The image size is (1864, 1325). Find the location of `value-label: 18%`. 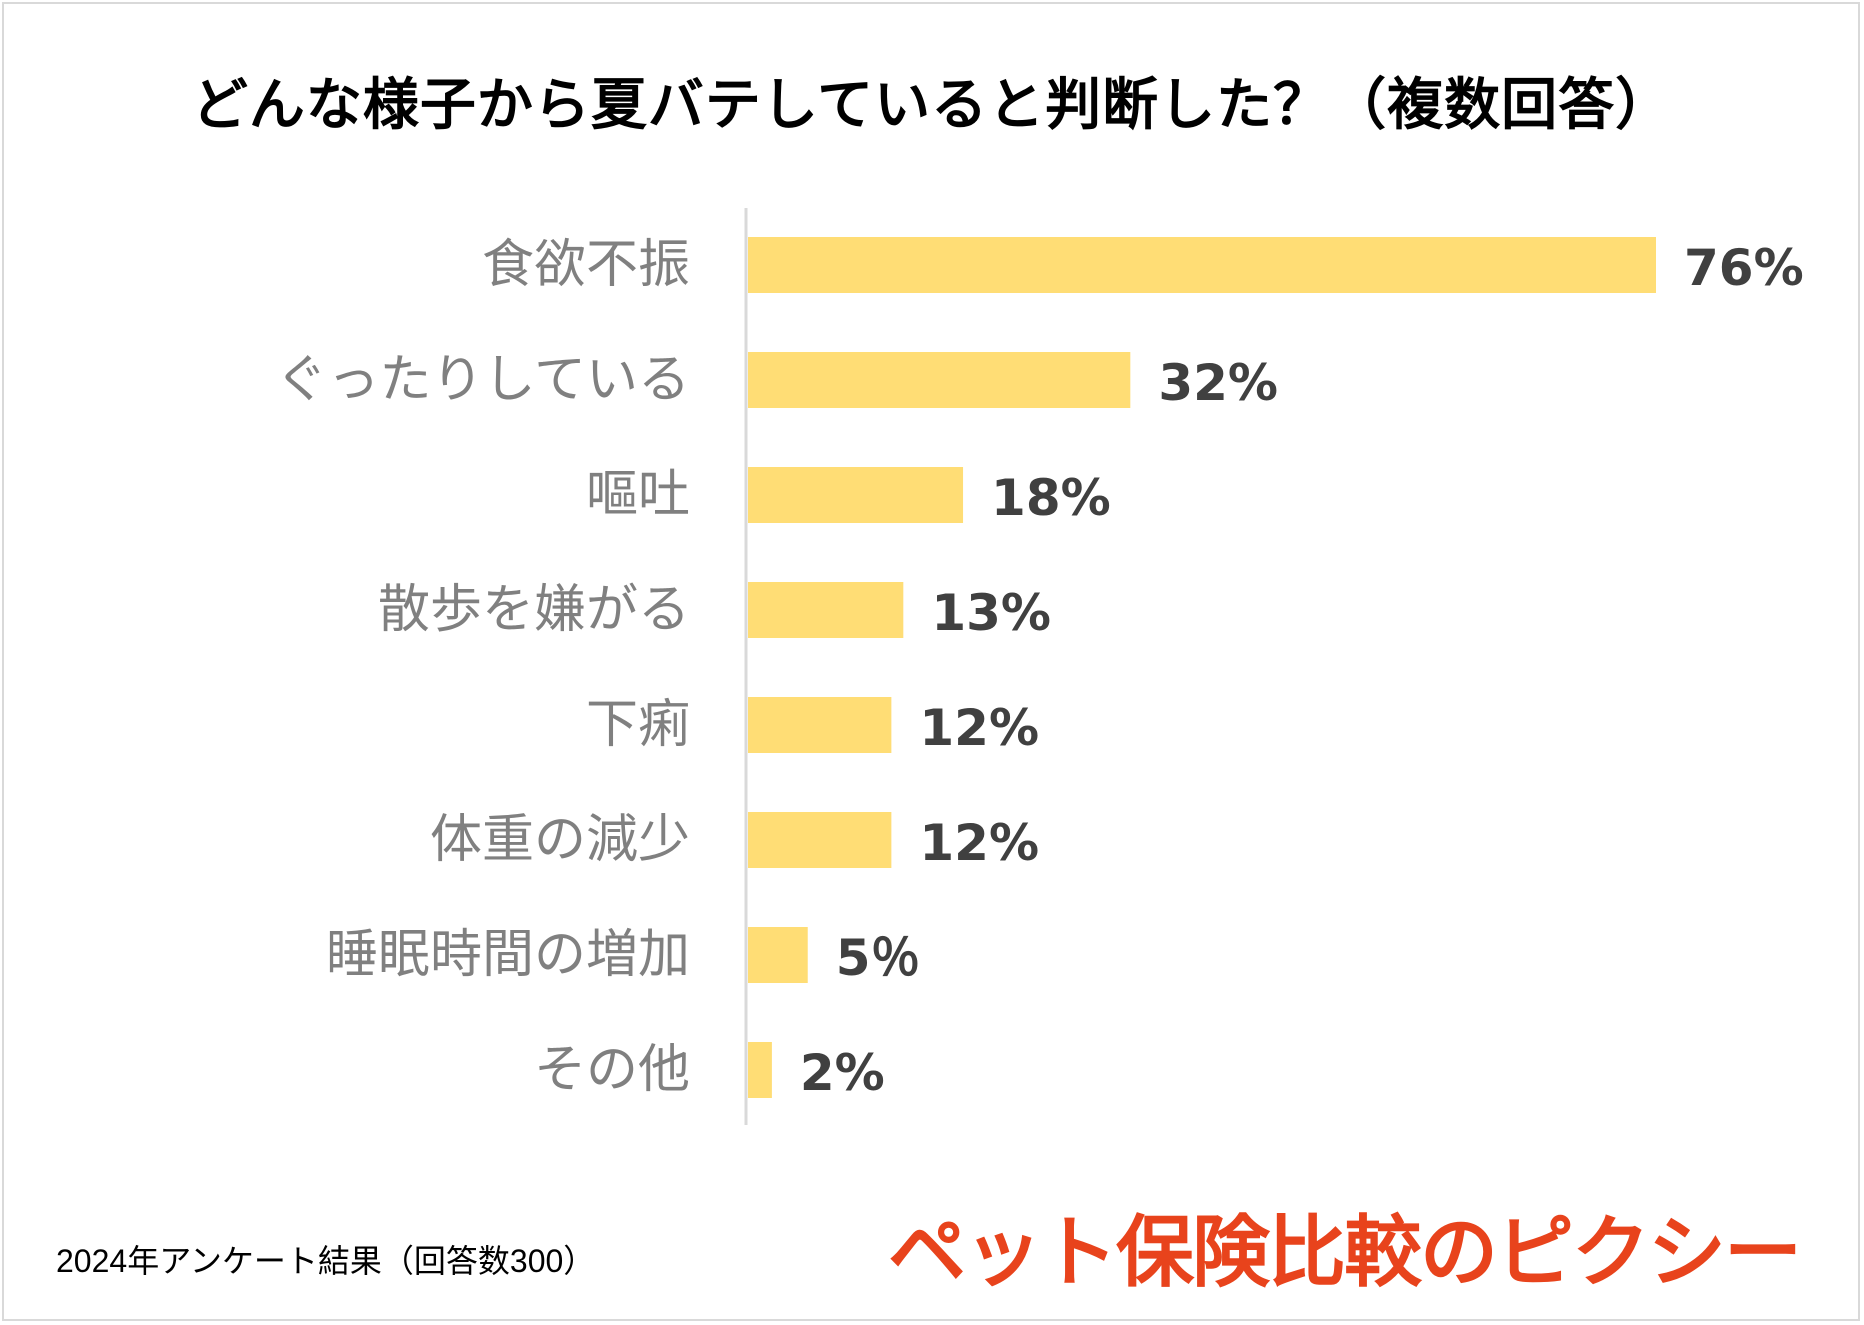

value-label: 18% is located at coordinates (1051, 498).